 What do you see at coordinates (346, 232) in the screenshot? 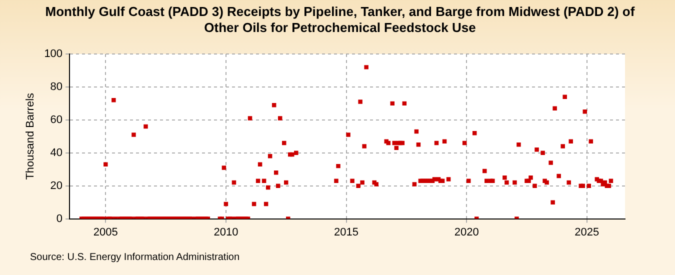
I see `x-tick-label: 2015` at bounding box center [346, 232].